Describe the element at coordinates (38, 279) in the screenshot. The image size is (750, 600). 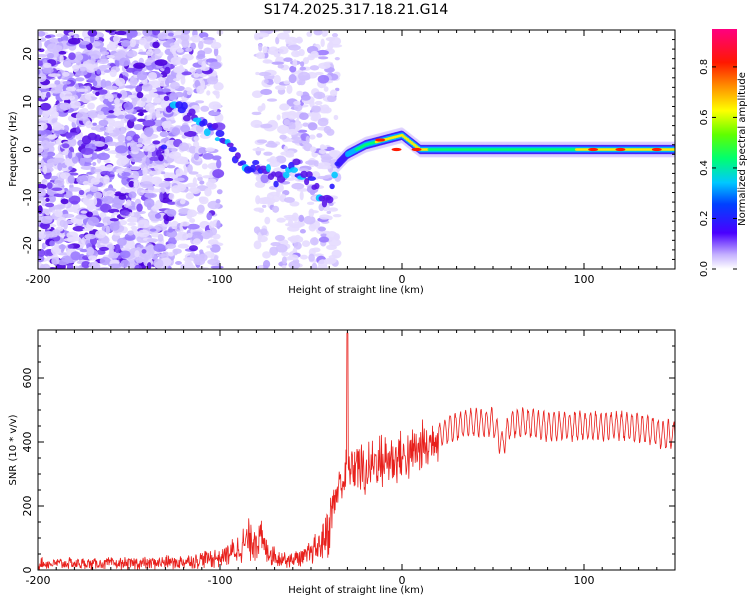
I see `spectrogram-x-tick-label: -200` at that location.